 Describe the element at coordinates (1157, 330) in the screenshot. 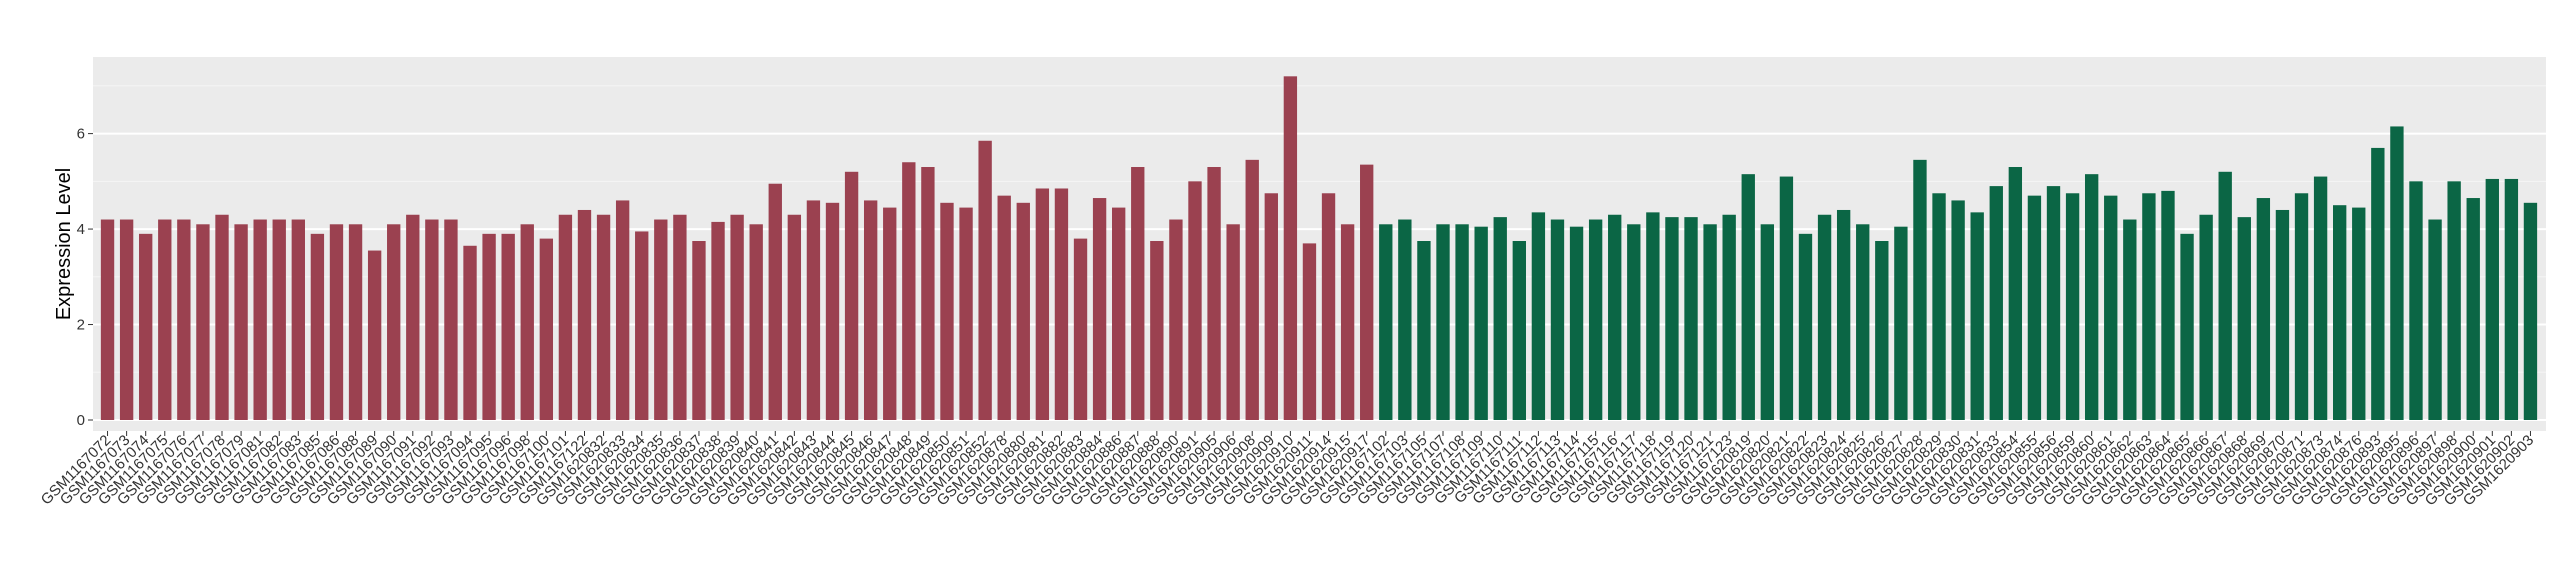

I see `bar-GSM1620888` at that location.